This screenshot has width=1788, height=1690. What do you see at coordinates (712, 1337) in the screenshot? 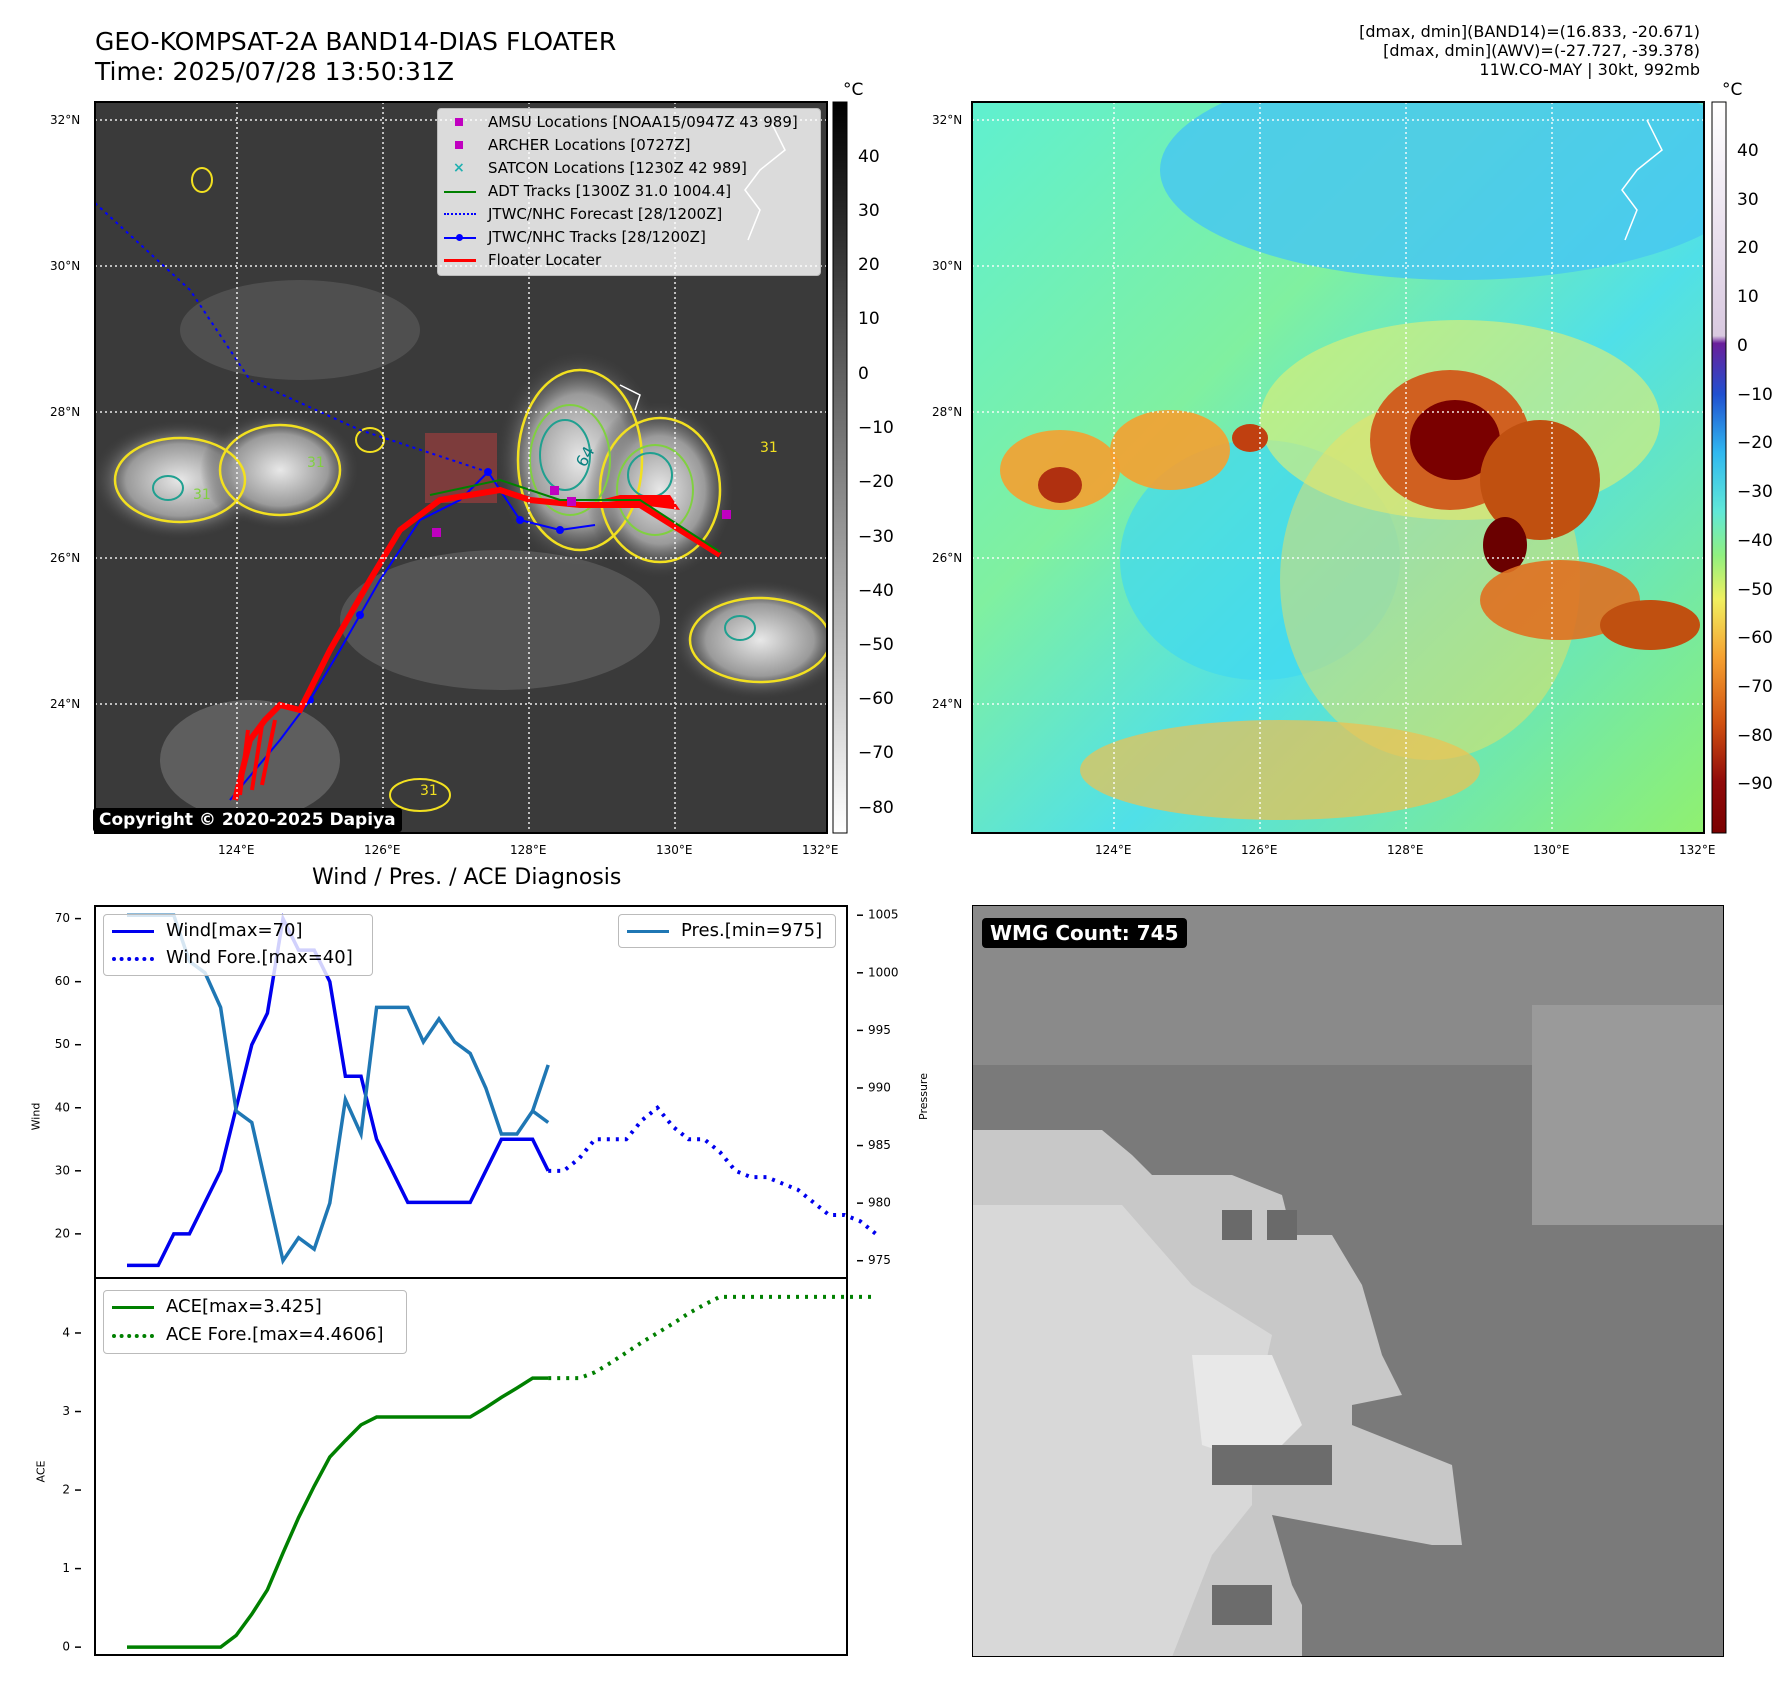
I see `ace-forecast-line` at bounding box center [712, 1337].